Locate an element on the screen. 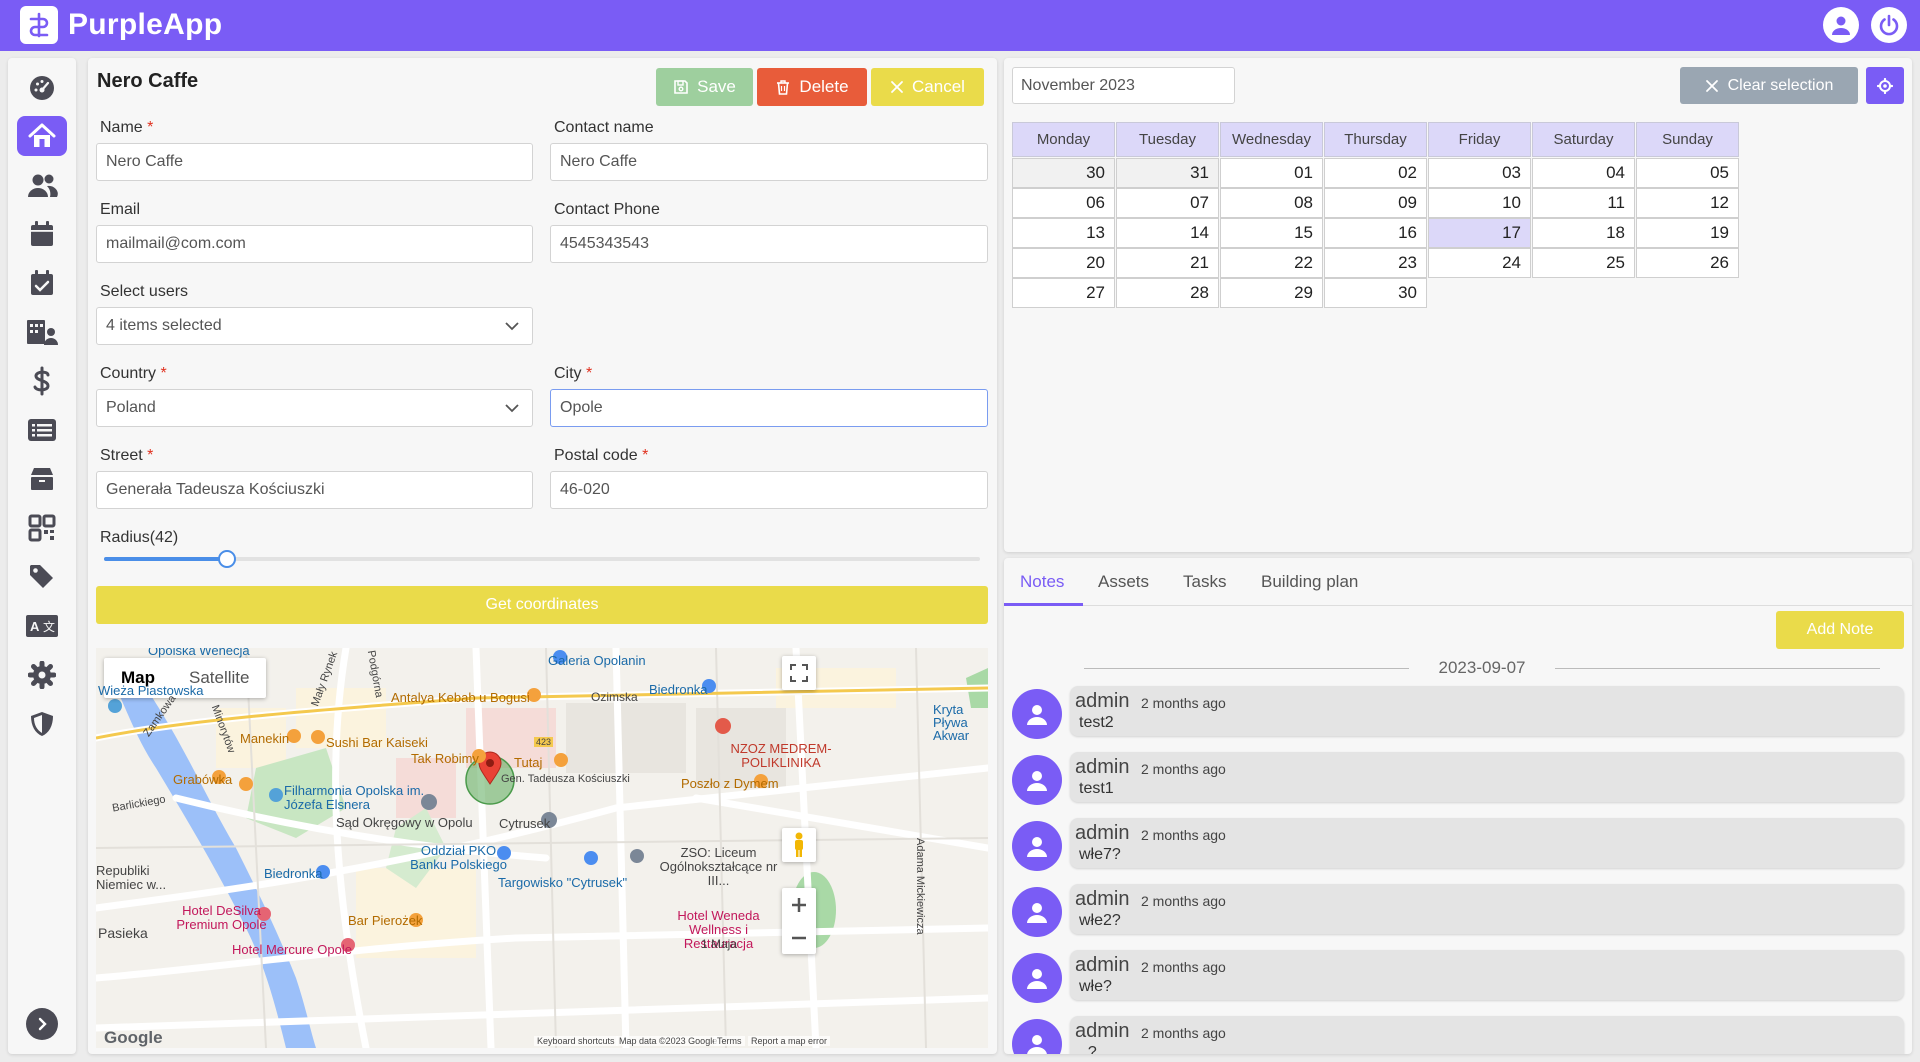 This screenshot has height=1062, width=1920. postal-code-field: 46-020 is located at coordinates (769, 490).